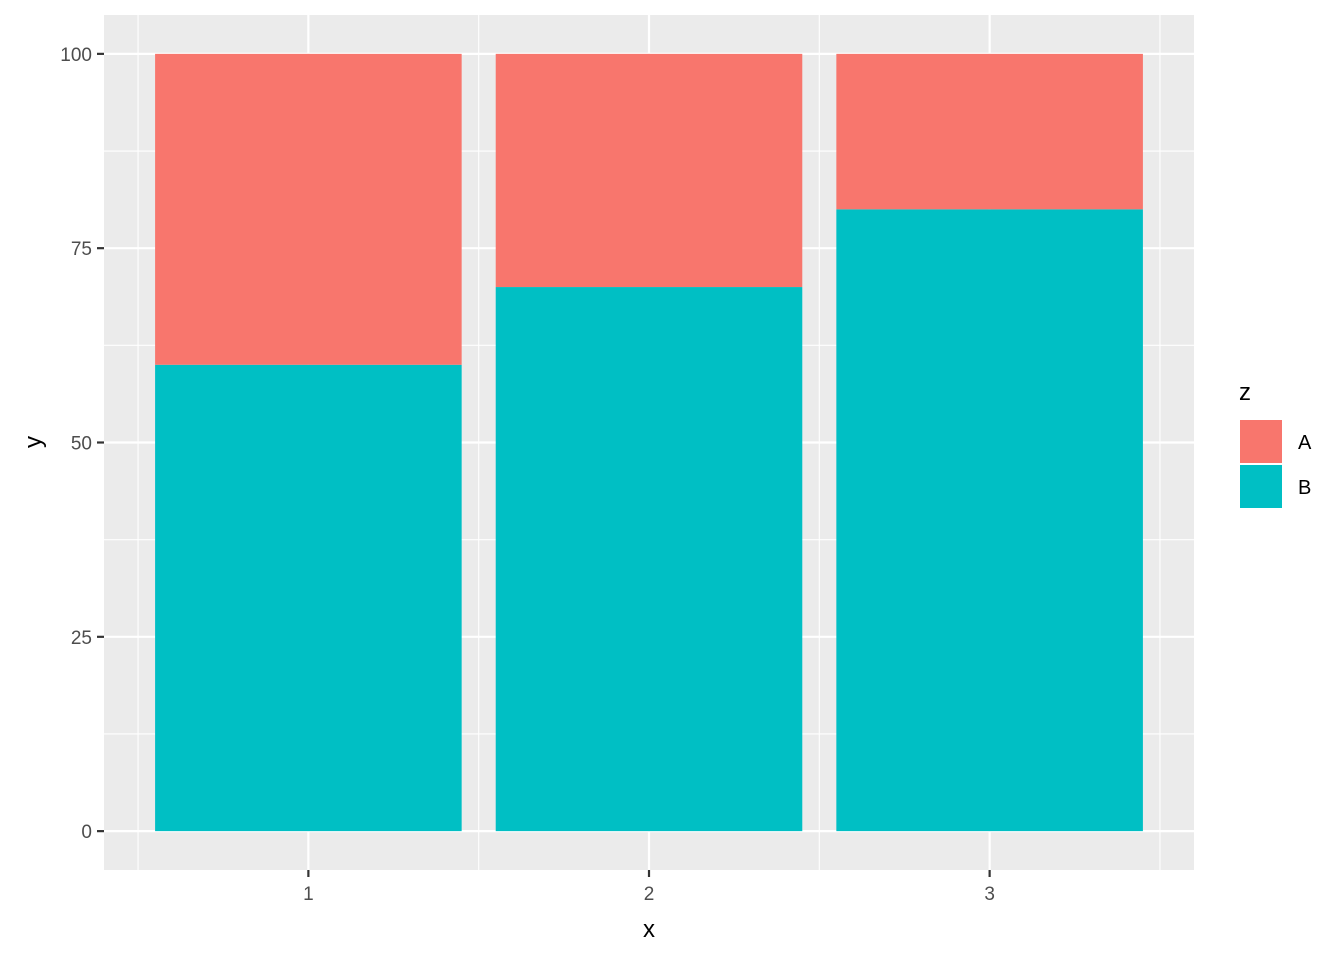 This screenshot has height=960, width=1344. Describe the element at coordinates (1261, 441) in the screenshot. I see `legend-key-A` at that location.